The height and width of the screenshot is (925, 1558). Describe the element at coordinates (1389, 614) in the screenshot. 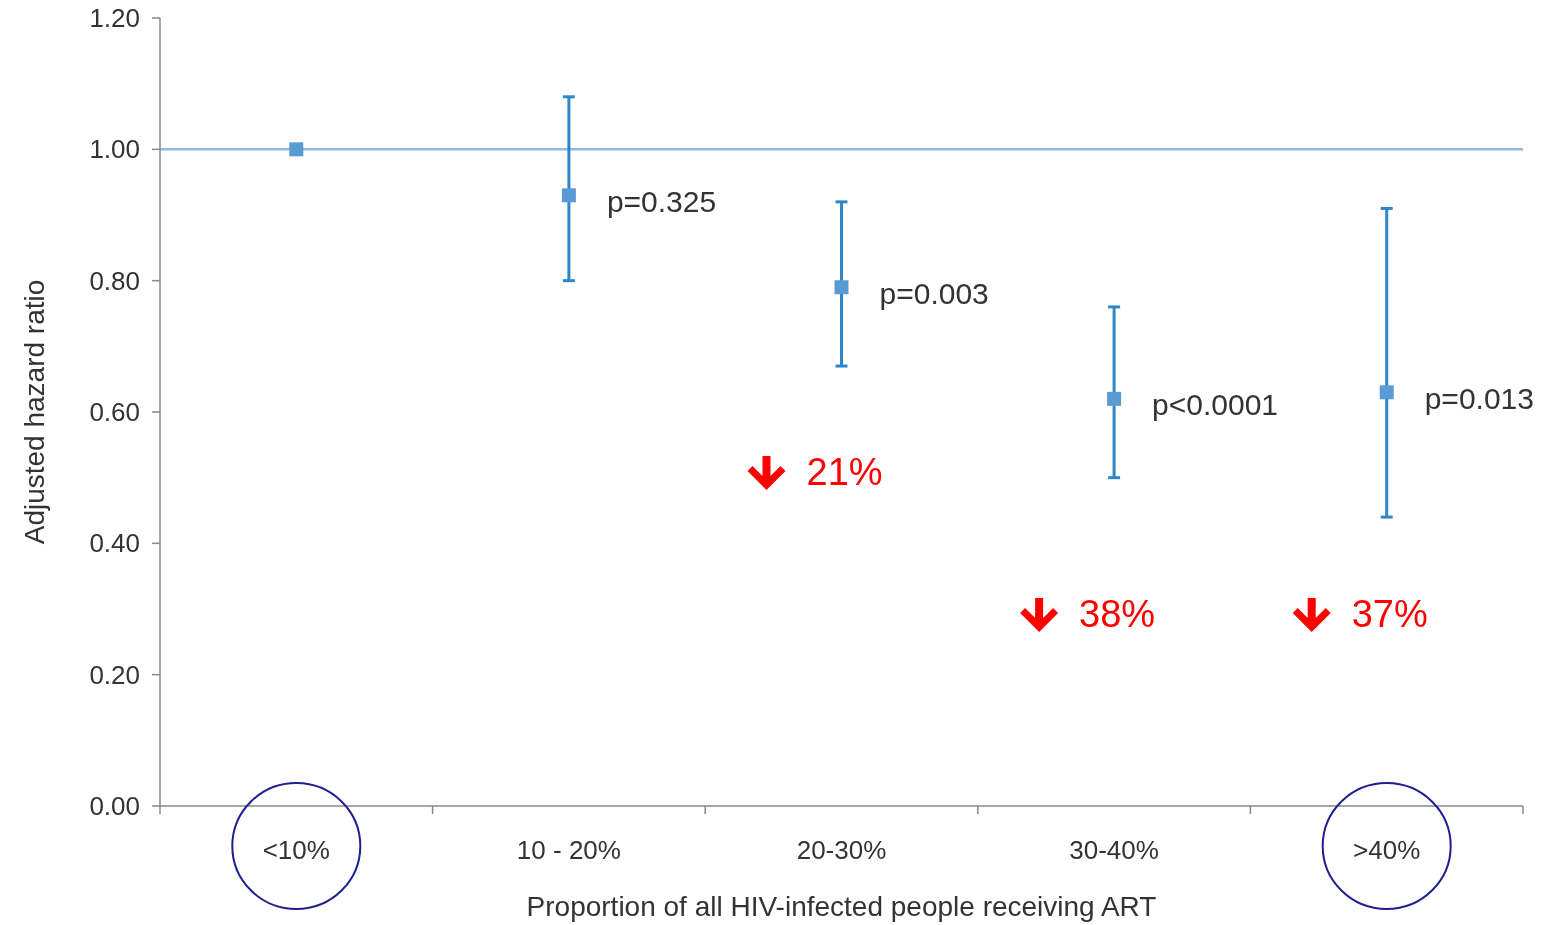

I see `annotation: 37%` at that location.